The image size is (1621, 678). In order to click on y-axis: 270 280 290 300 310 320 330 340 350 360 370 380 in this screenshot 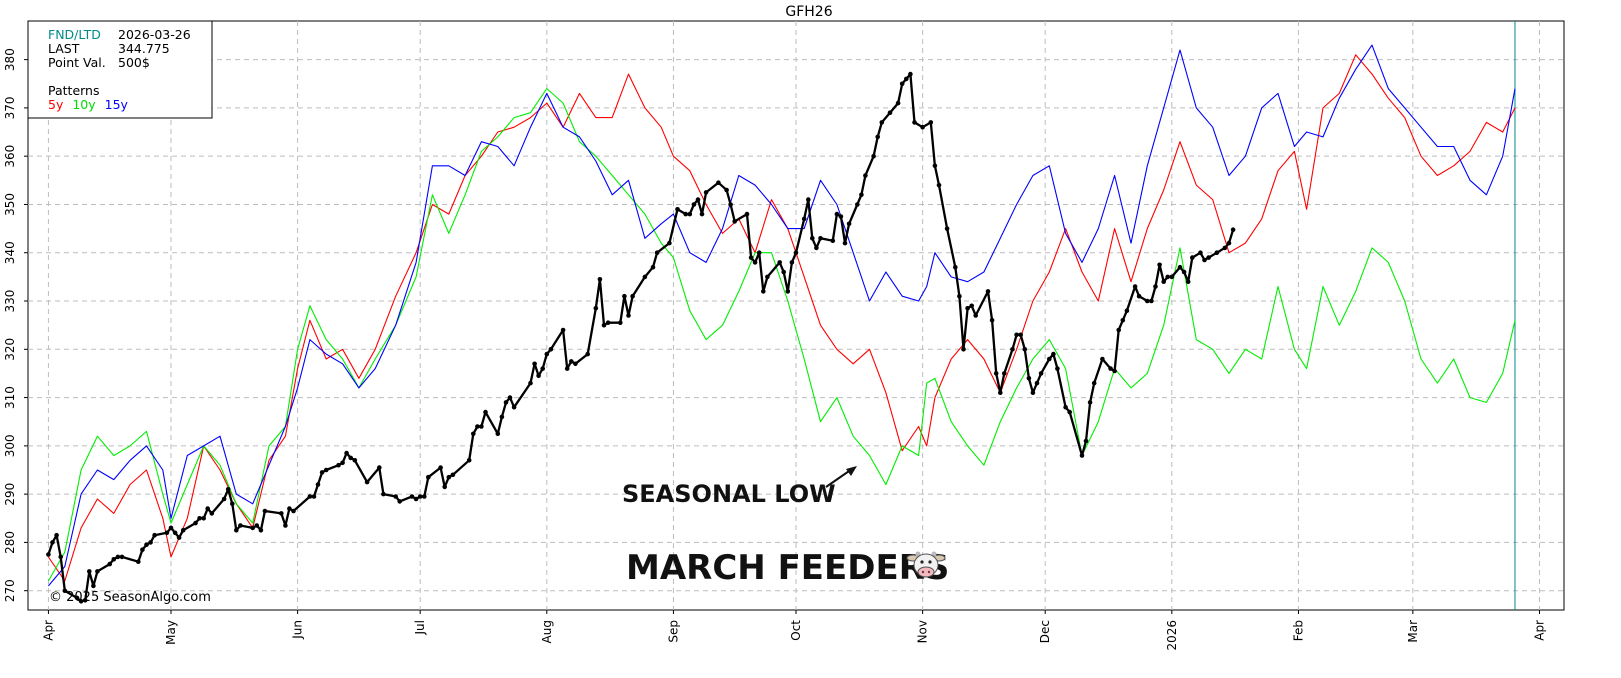, I will do `click(15, 325)`.